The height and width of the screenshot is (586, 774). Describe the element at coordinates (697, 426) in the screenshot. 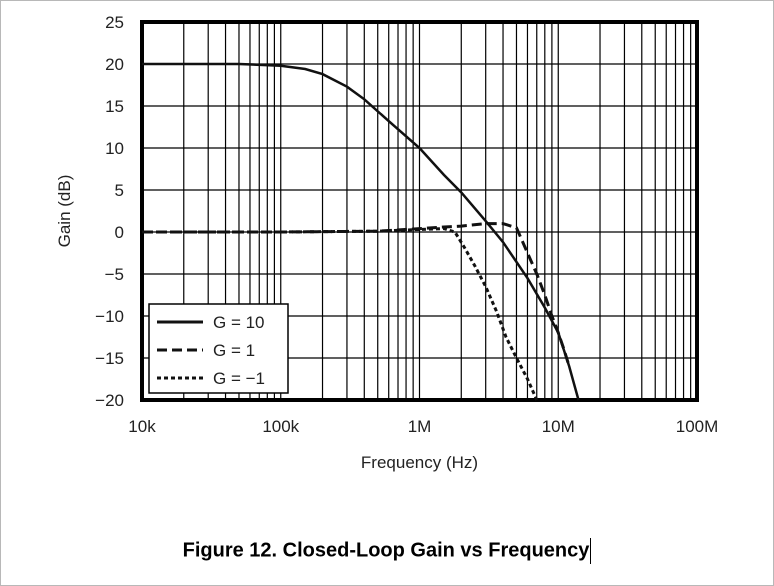

I see `x-tick-label: 100M` at that location.